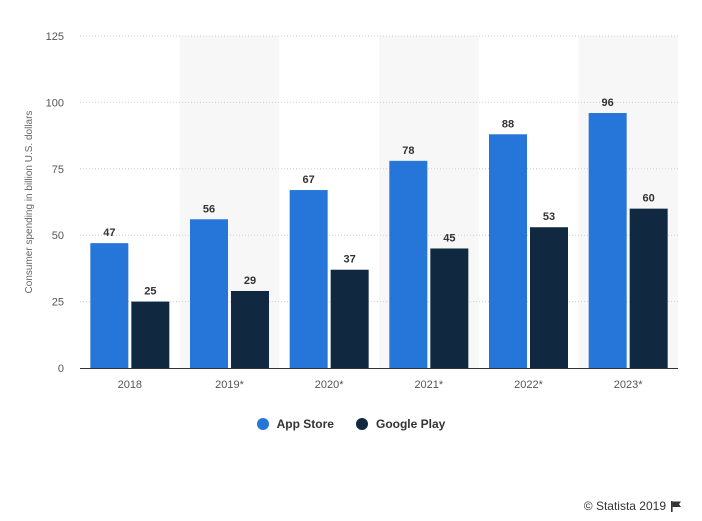  Describe the element at coordinates (508, 124) in the screenshot. I see `data-label-app-store: 88` at that location.